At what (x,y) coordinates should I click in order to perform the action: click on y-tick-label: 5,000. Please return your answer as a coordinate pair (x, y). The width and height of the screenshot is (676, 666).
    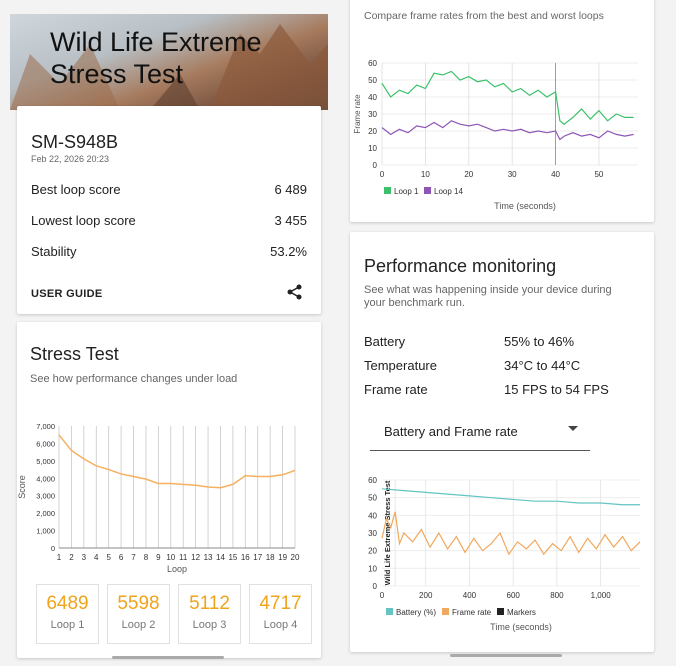
    Looking at the image, I should click on (45, 461).